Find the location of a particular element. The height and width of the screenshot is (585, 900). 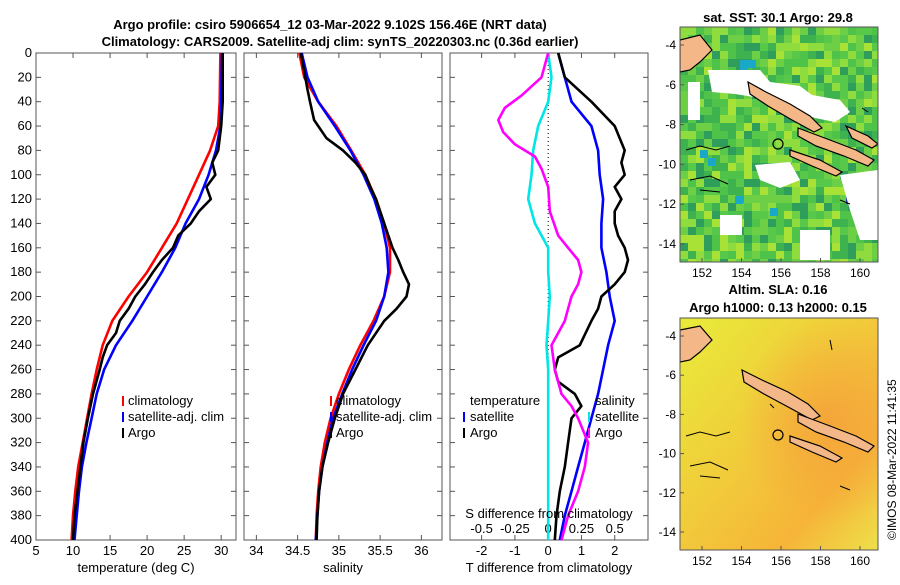

y-tick-label: 220 is located at coordinates (21, 320).